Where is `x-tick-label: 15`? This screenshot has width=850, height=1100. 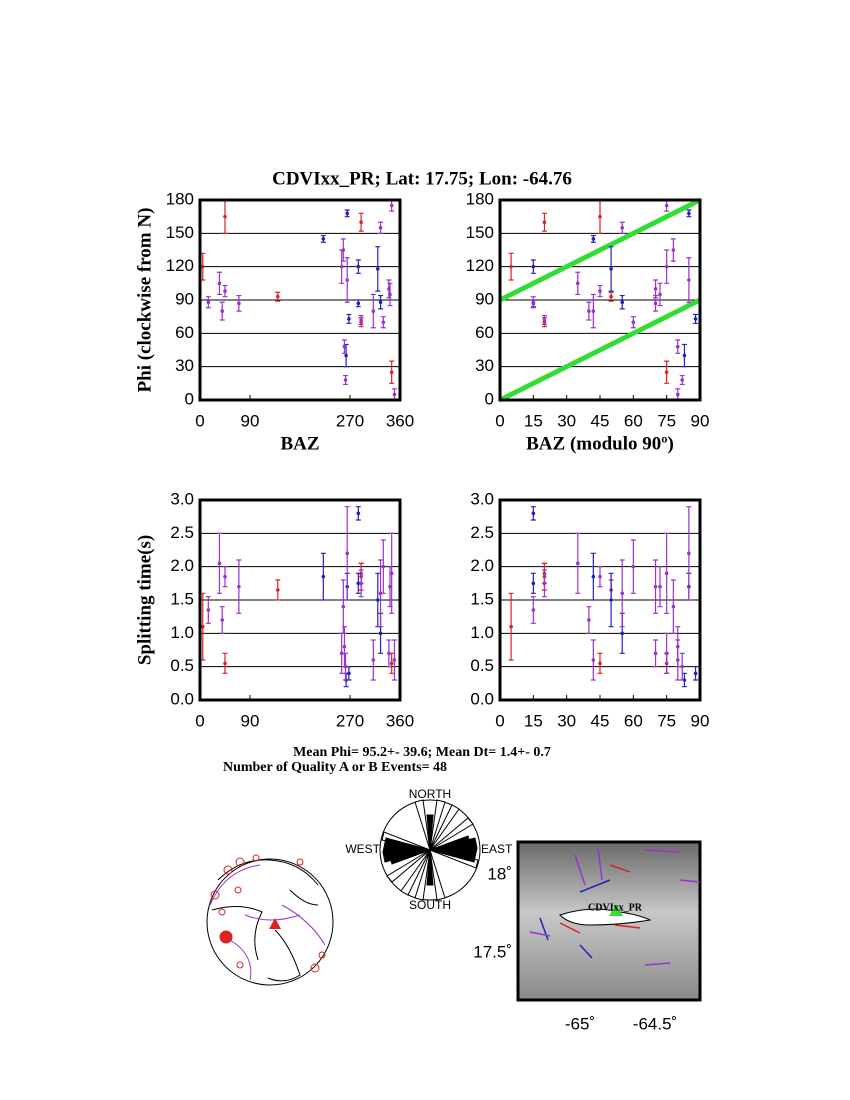 x-tick-label: 15 is located at coordinates (533, 720).